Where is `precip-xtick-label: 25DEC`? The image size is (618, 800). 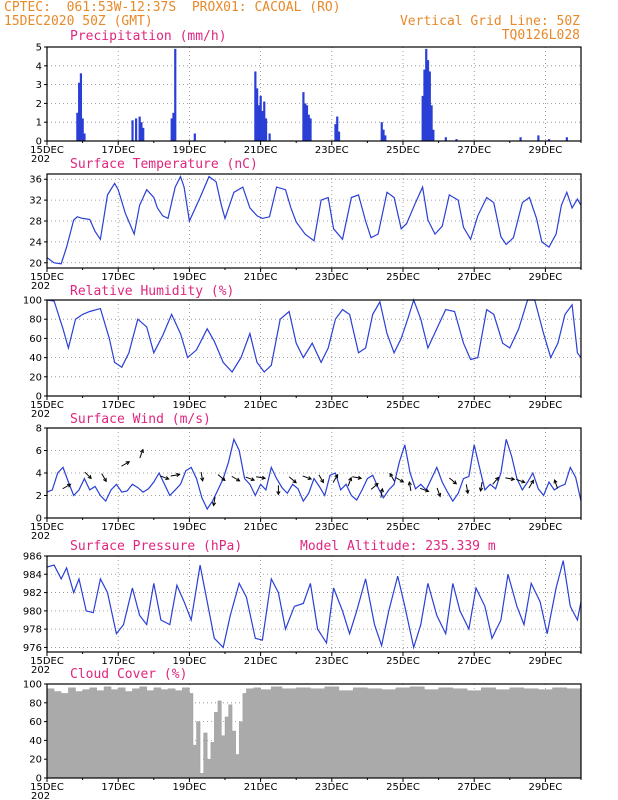 precip-xtick-label: 25DEC is located at coordinates (403, 150).